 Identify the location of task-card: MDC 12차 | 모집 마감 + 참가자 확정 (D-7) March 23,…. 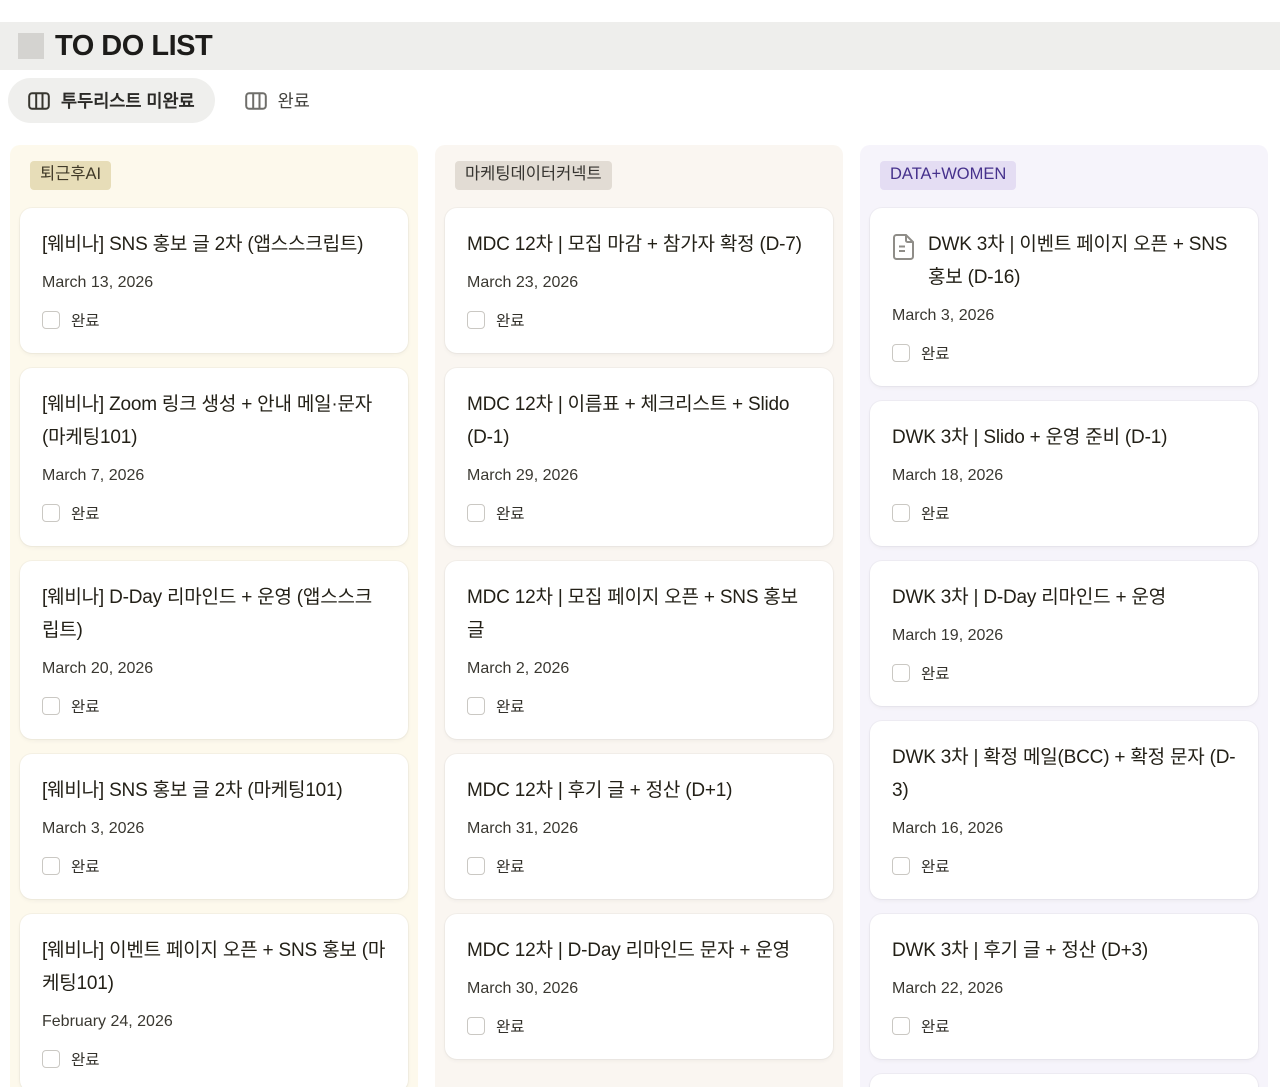
(639, 280).